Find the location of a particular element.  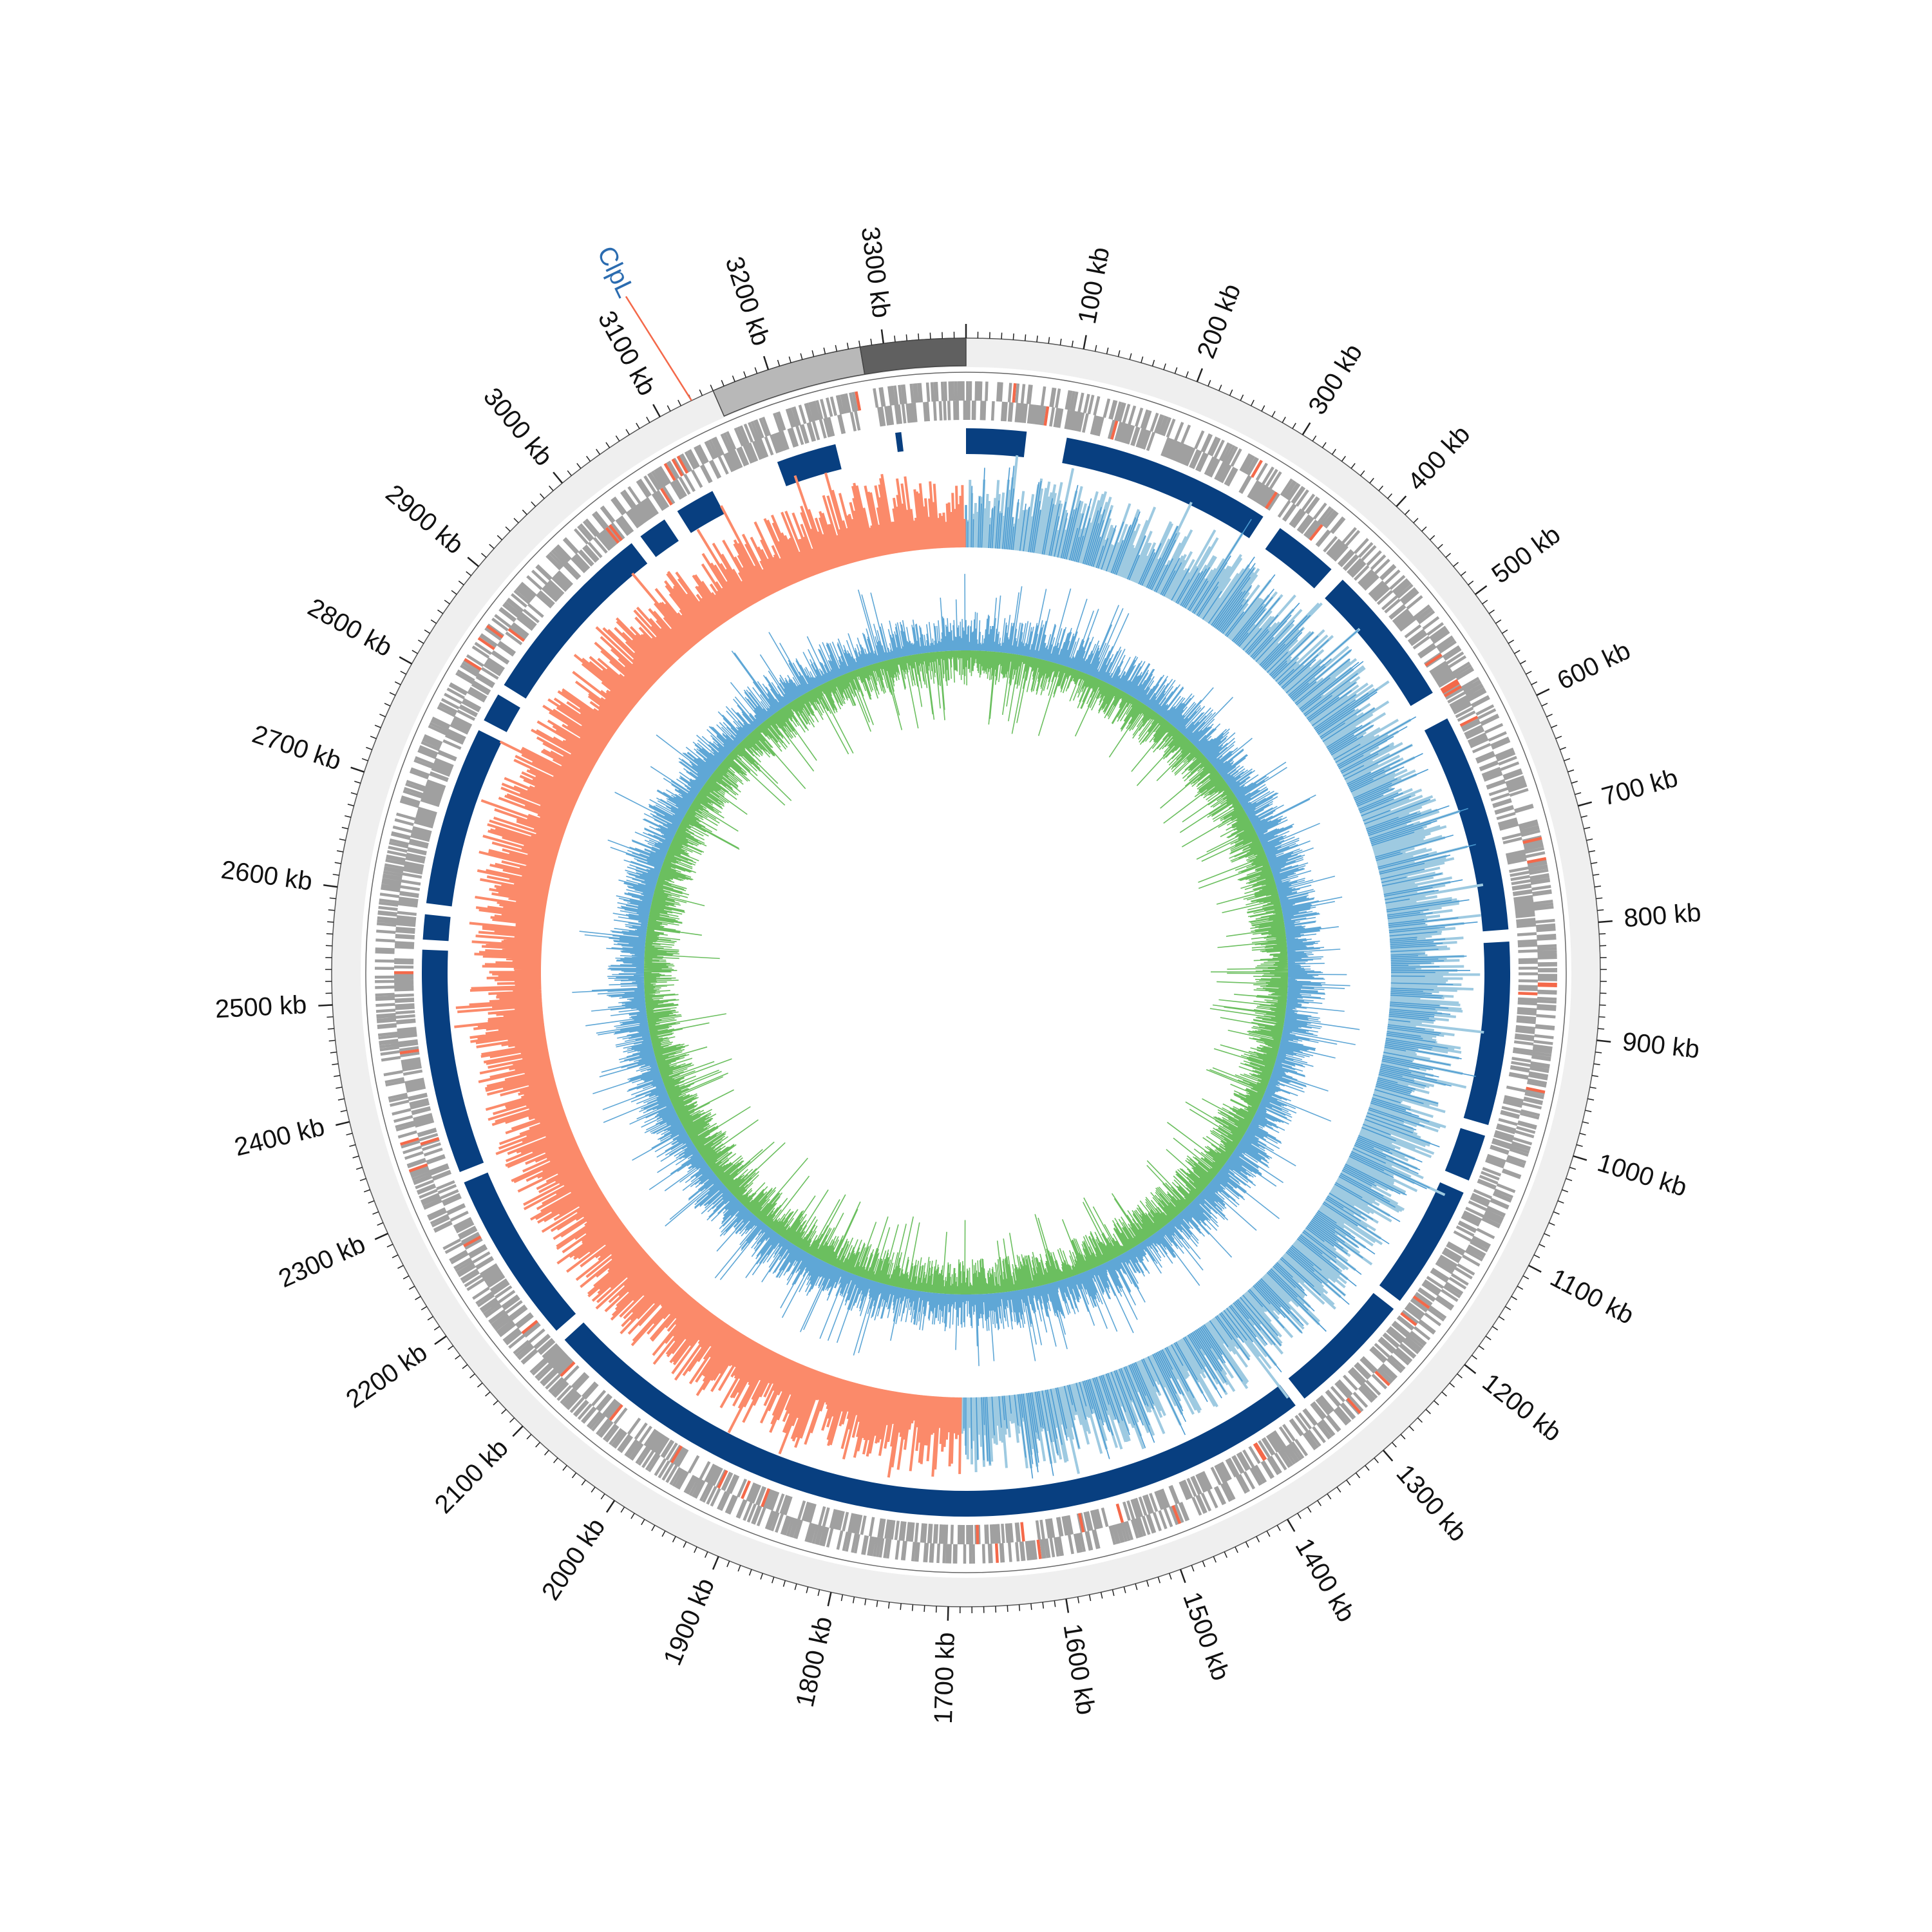

tick-label-2900: 2900 kb is located at coordinates (425, 519).